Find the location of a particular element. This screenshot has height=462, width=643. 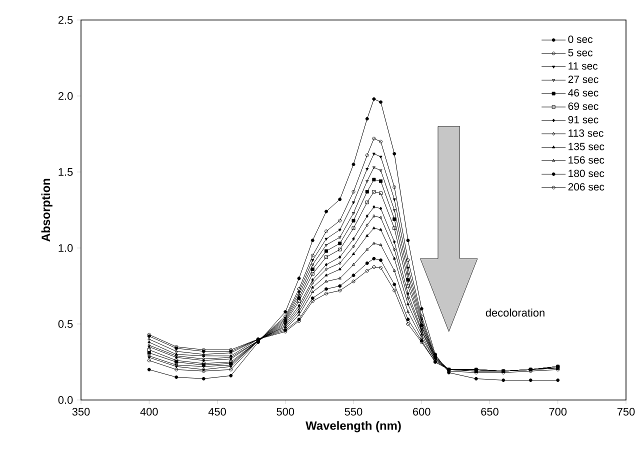

legend-label: 5 sec is located at coordinates (580, 52).